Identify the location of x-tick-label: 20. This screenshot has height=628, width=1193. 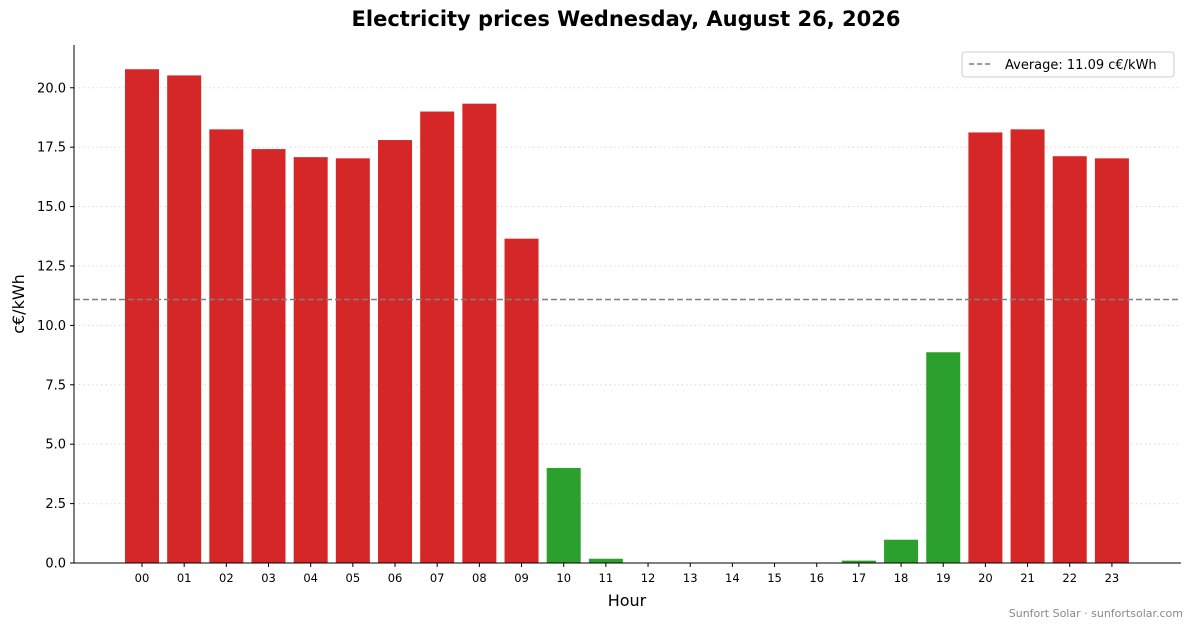
(985, 578).